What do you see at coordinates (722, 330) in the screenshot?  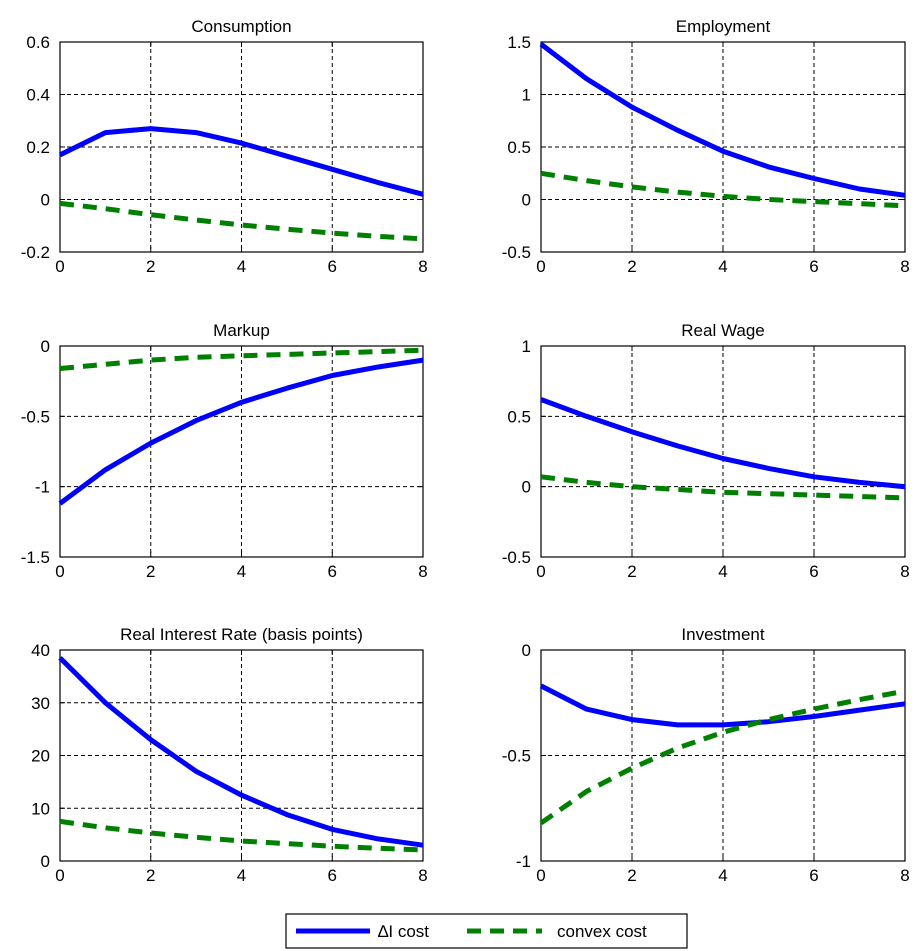 I see `panel-title: Real Wage` at bounding box center [722, 330].